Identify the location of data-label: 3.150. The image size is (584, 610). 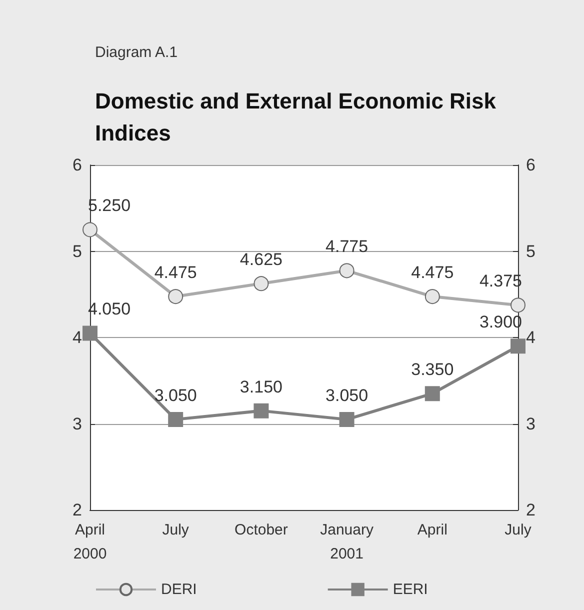
(261, 386).